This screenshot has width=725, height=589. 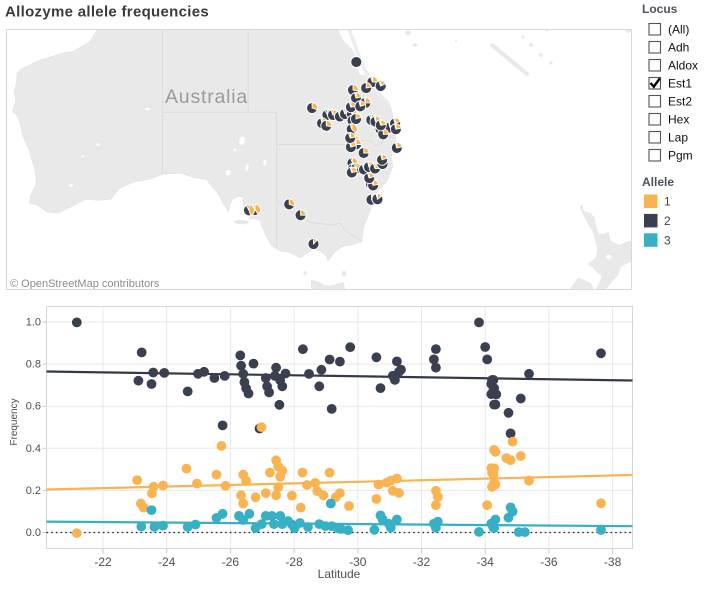 I want to click on svg-text: 1, so click(x=667, y=202).